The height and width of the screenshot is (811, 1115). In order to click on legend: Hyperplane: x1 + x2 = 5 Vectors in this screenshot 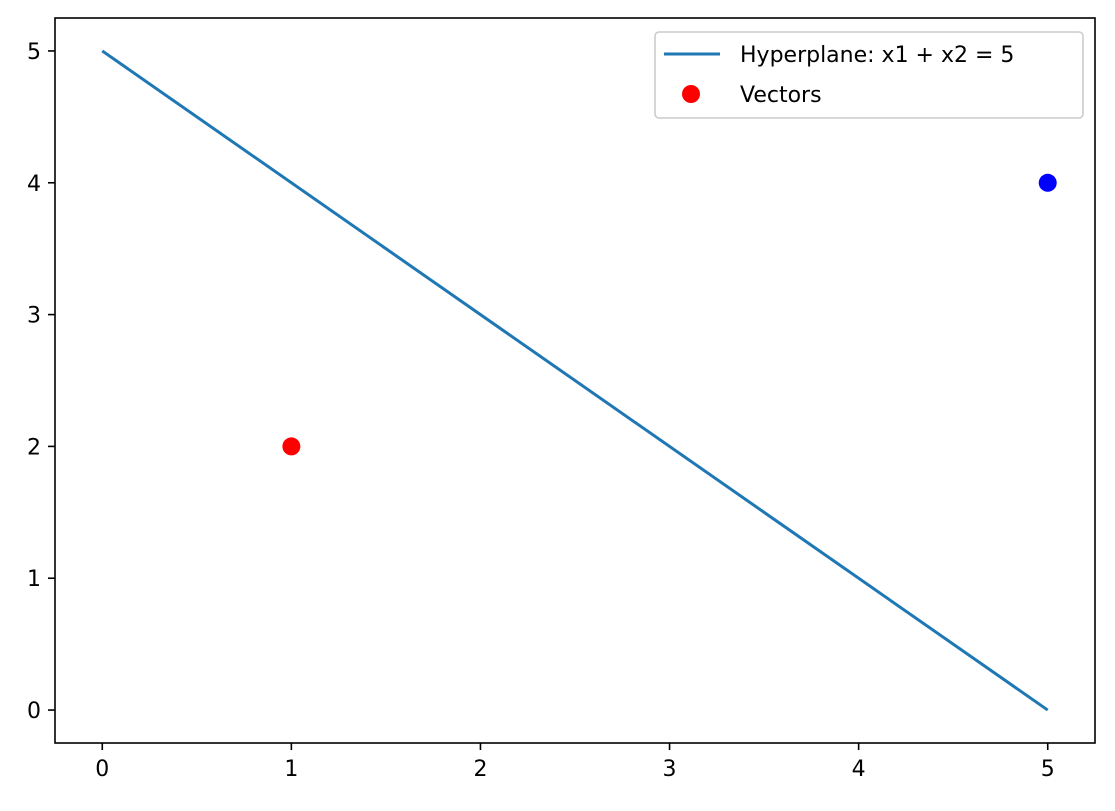, I will do `click(869, 75)`.